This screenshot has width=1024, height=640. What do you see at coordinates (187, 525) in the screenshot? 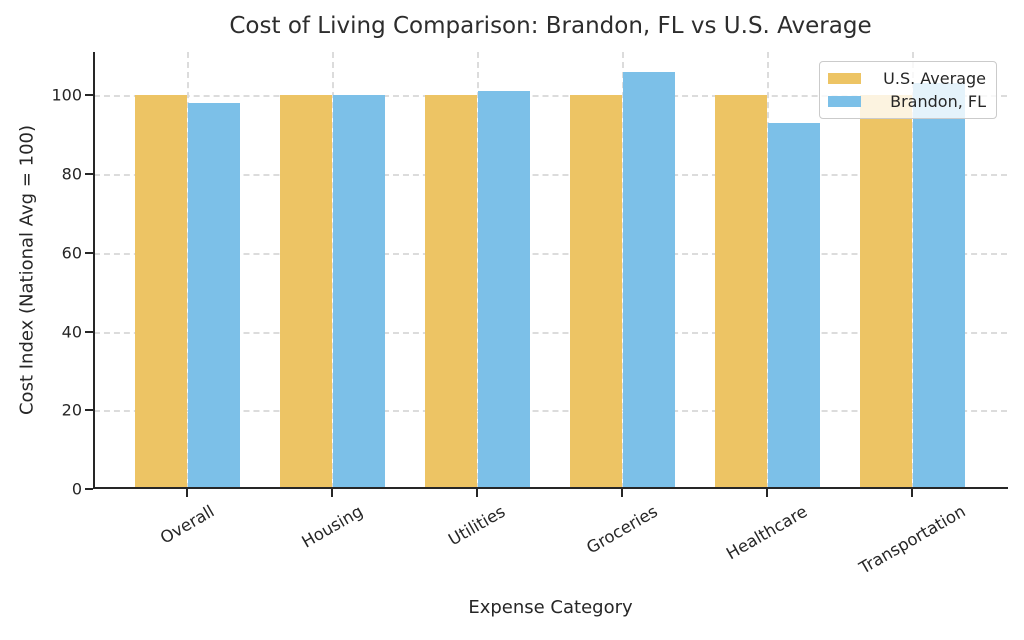
I see `x-tick-label-overall: Overall` at bounding box center [187, 525].